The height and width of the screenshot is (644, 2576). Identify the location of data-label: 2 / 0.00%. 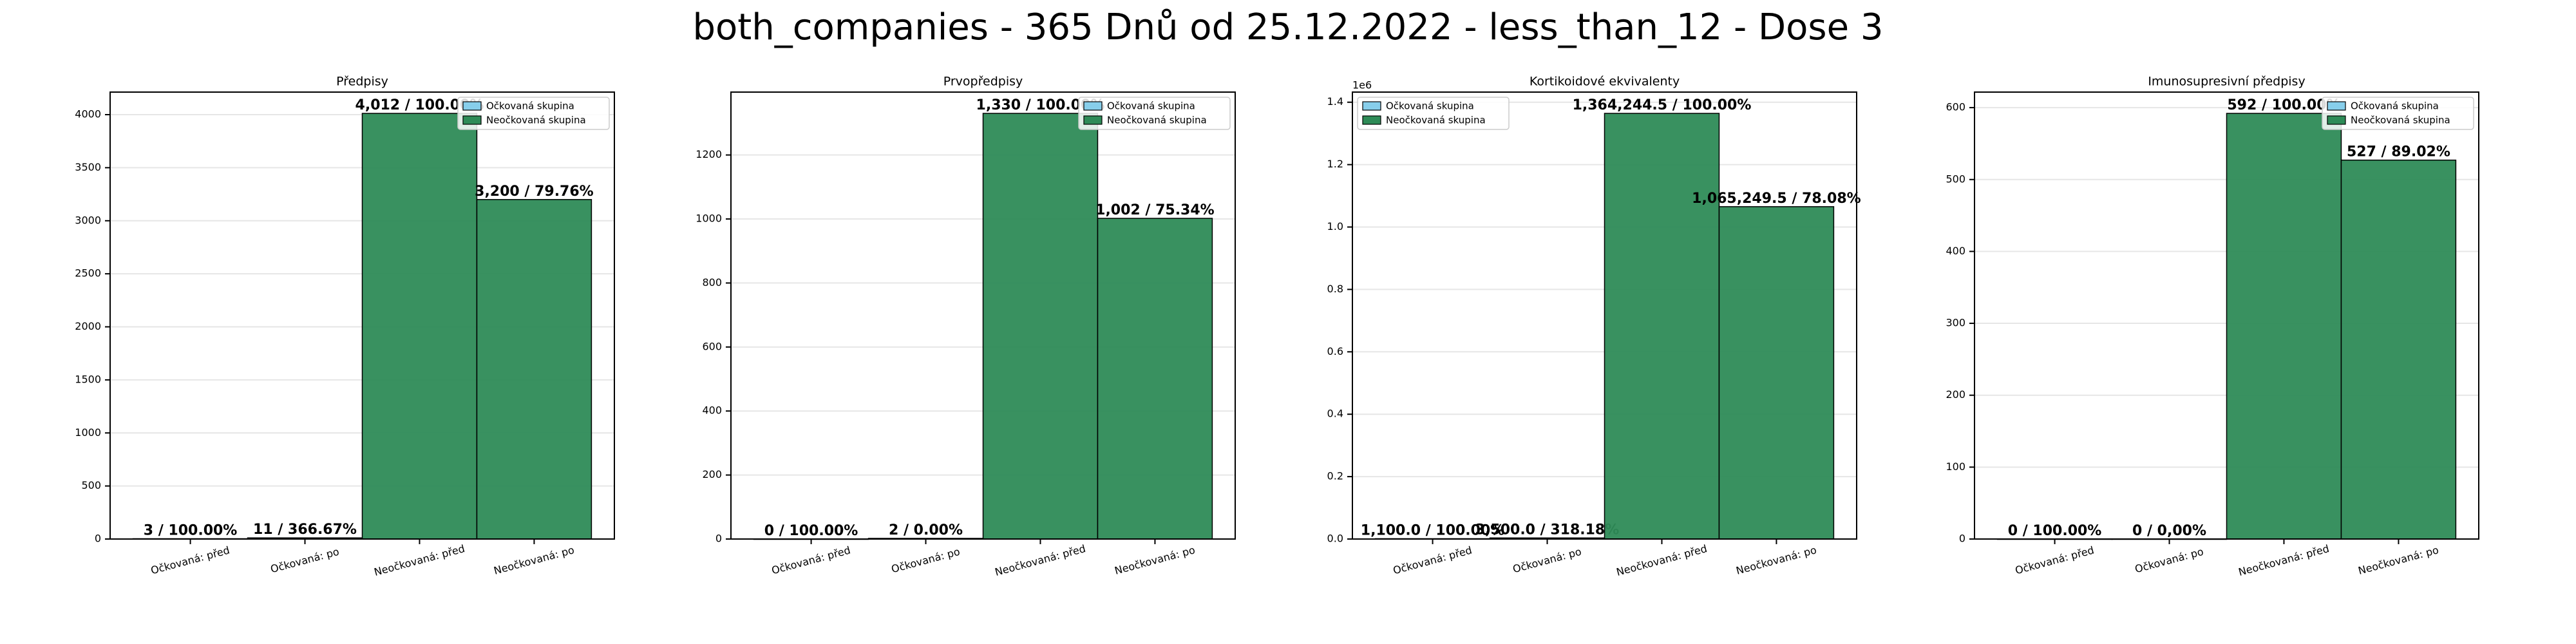
(926, 530).